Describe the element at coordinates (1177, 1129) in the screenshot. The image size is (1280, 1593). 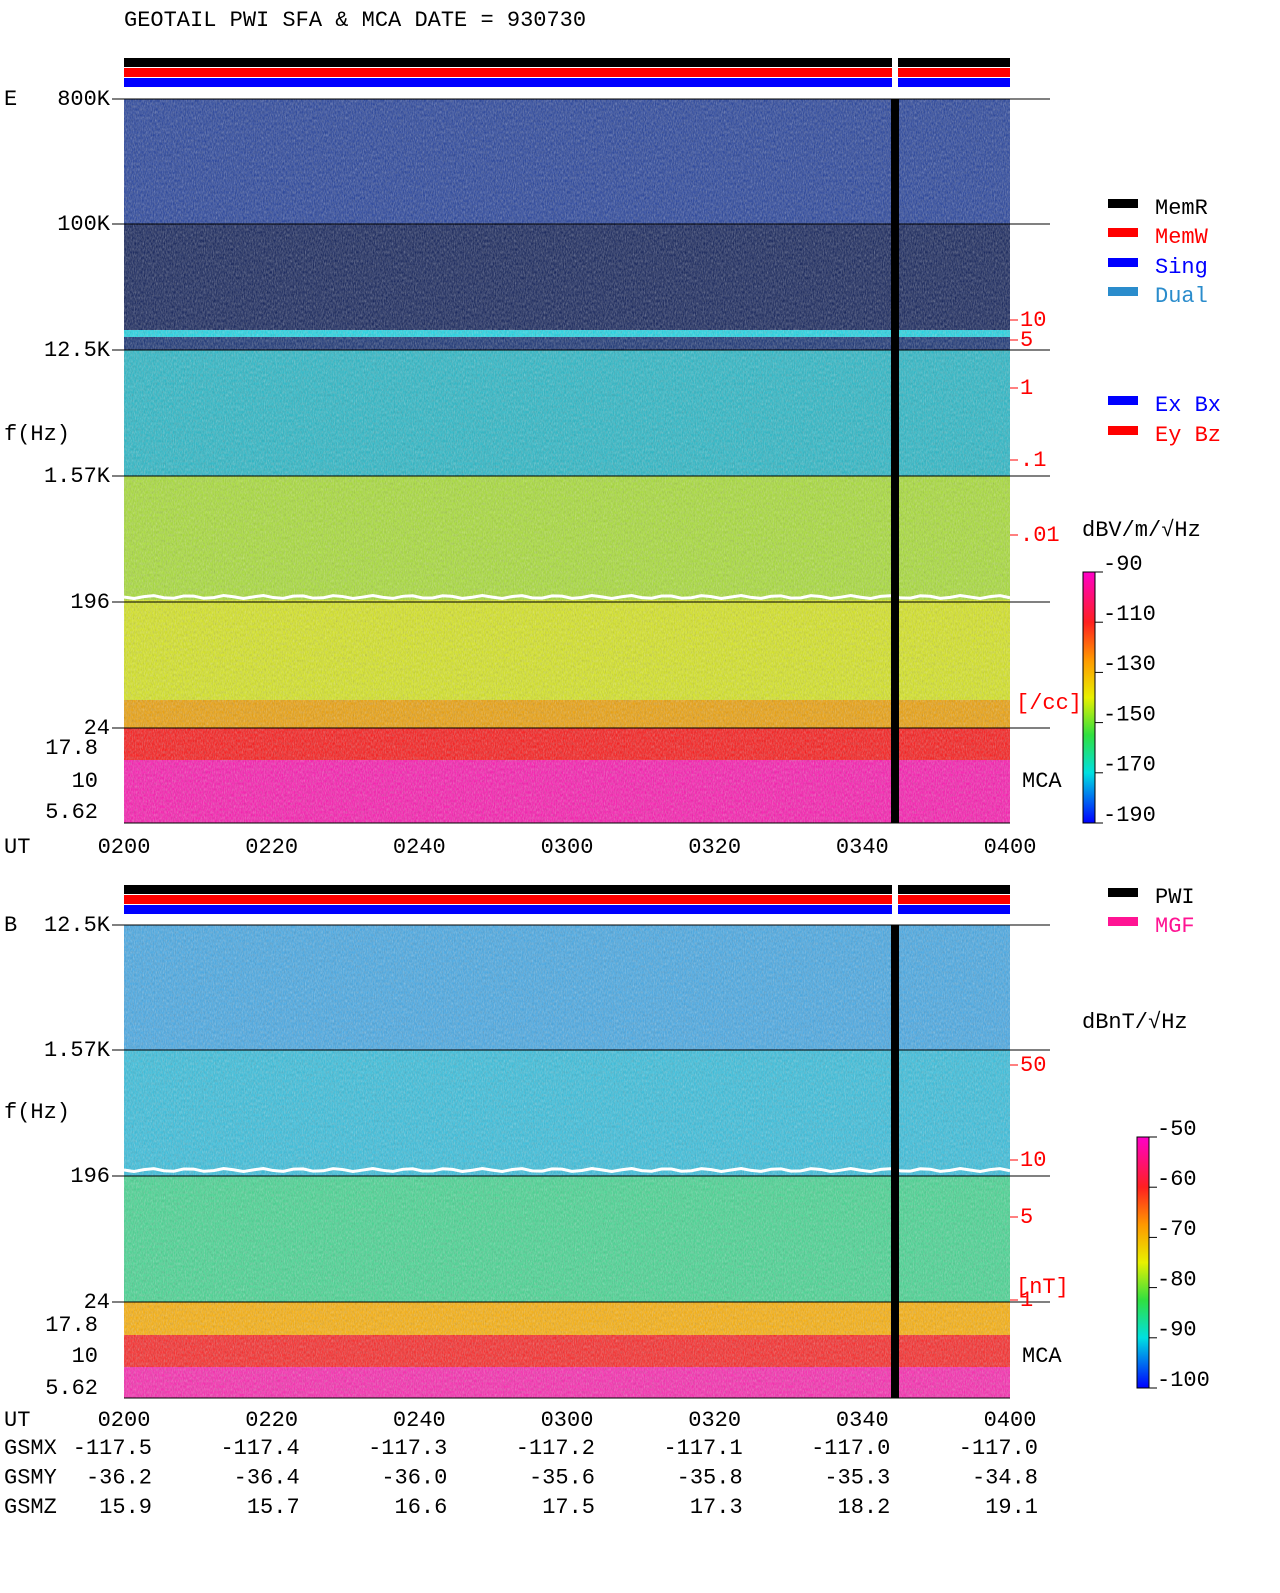
I see `colorbar-tick-label: -50` at that location.